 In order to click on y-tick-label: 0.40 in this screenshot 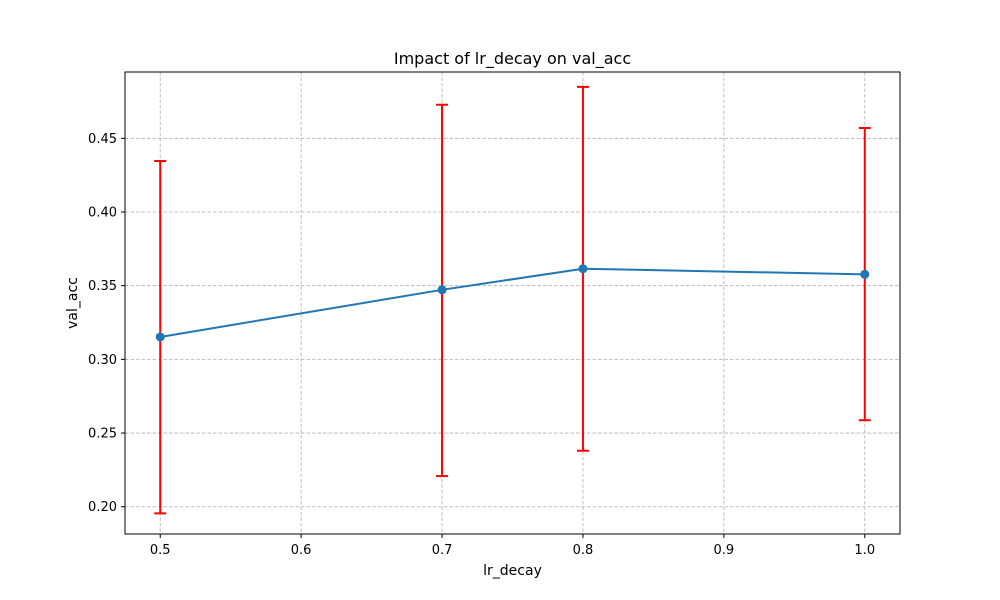, I will do `click(102, 213)`.